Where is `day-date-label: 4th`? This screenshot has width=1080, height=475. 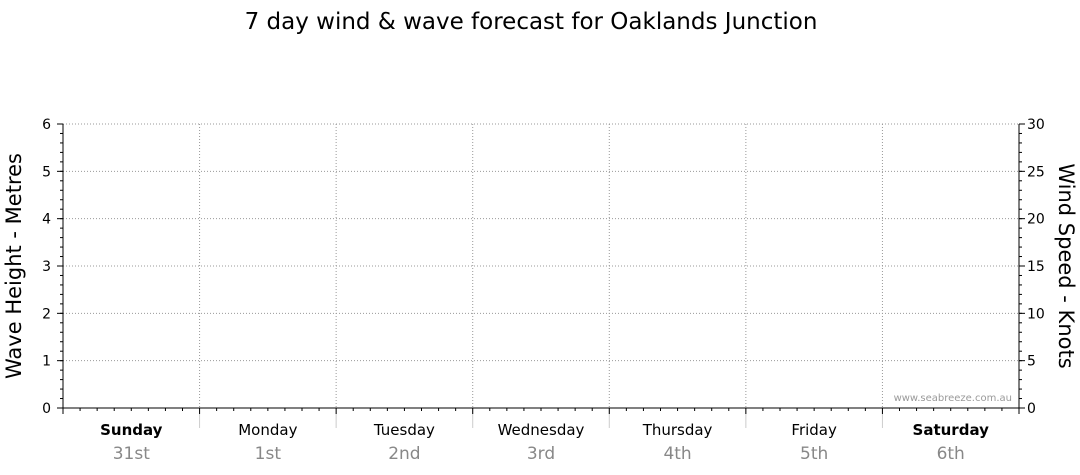
day-date-label: 4th is located at coordinates (677, 454).